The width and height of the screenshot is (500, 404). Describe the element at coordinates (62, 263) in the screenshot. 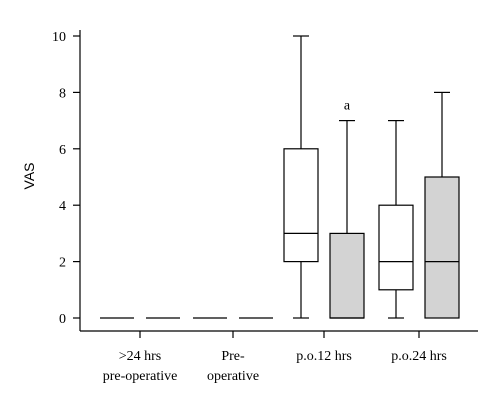

I see `y-tick-label: 2` at that location.